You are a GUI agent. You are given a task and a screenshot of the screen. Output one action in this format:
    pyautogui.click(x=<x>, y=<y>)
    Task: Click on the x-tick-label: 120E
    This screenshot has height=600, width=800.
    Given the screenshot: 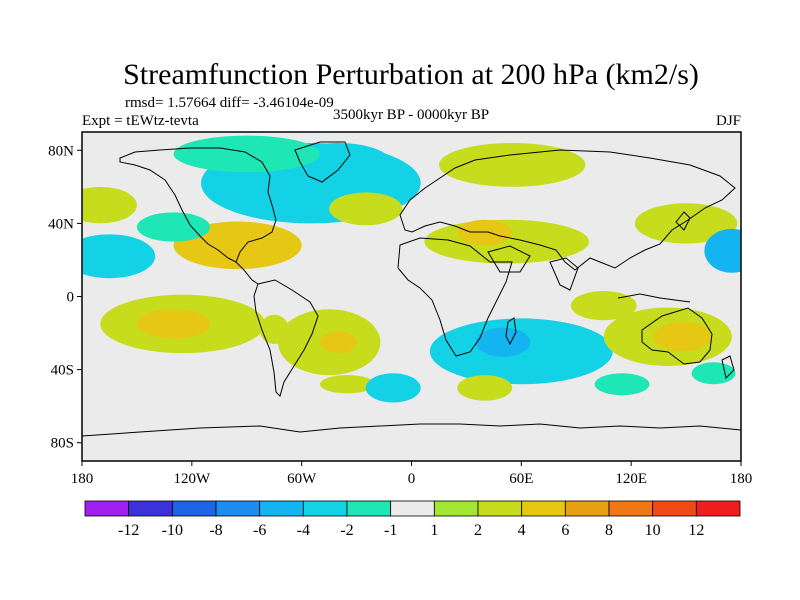 What is the action you would take?
    pyautogui.click(x=631, y=479)
    